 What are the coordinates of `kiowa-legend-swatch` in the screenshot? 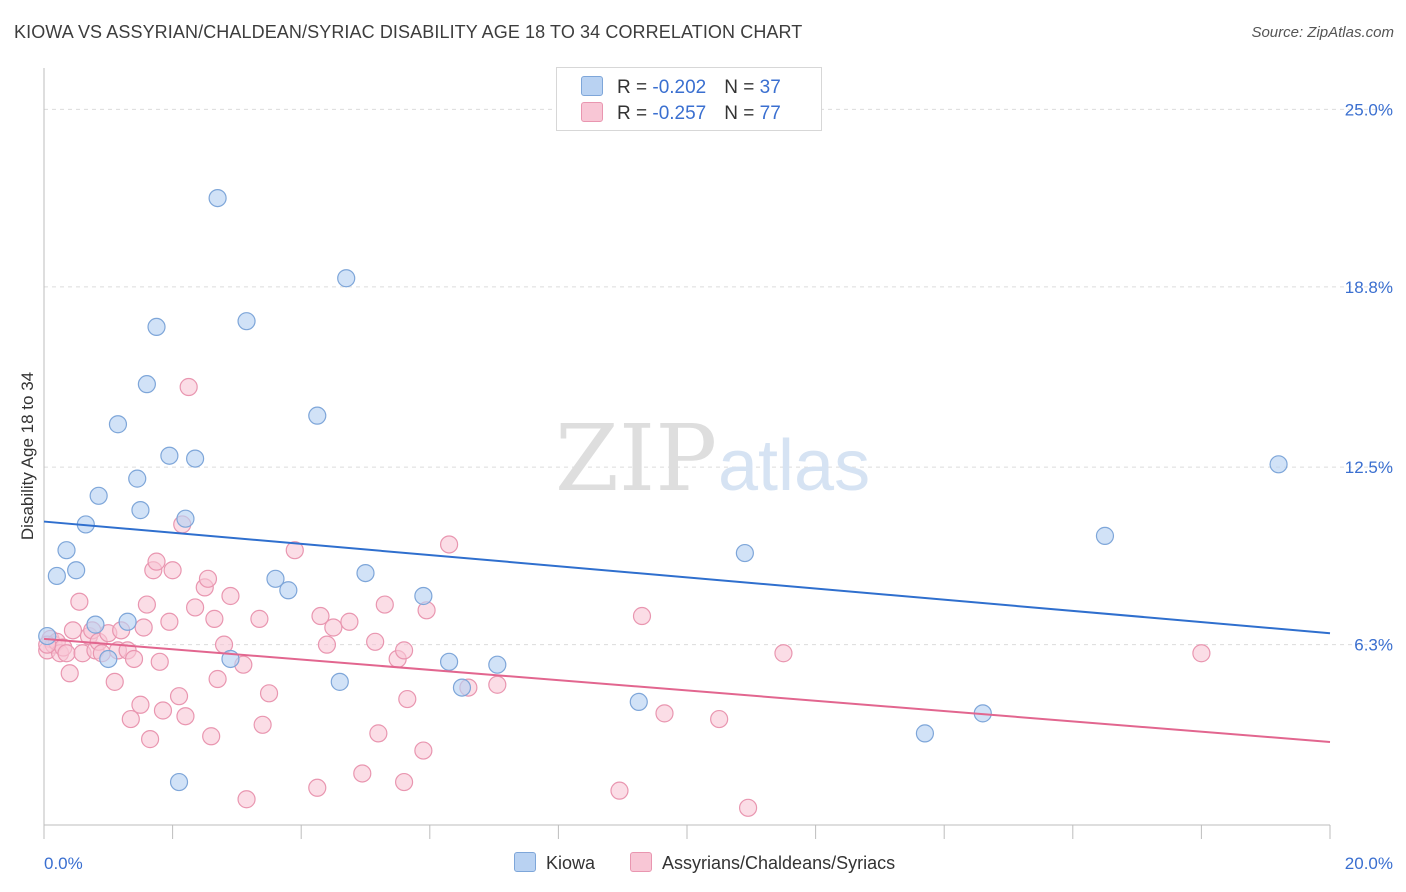 It's located at (525, 862).